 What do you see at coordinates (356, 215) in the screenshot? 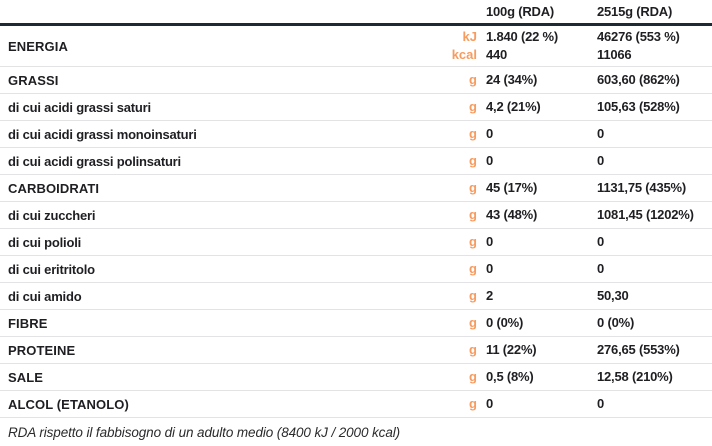
I see `table-row: di cui zuccheri g 43 (48%) 1081,45 (1202%)` at bounding box center [356, 215].